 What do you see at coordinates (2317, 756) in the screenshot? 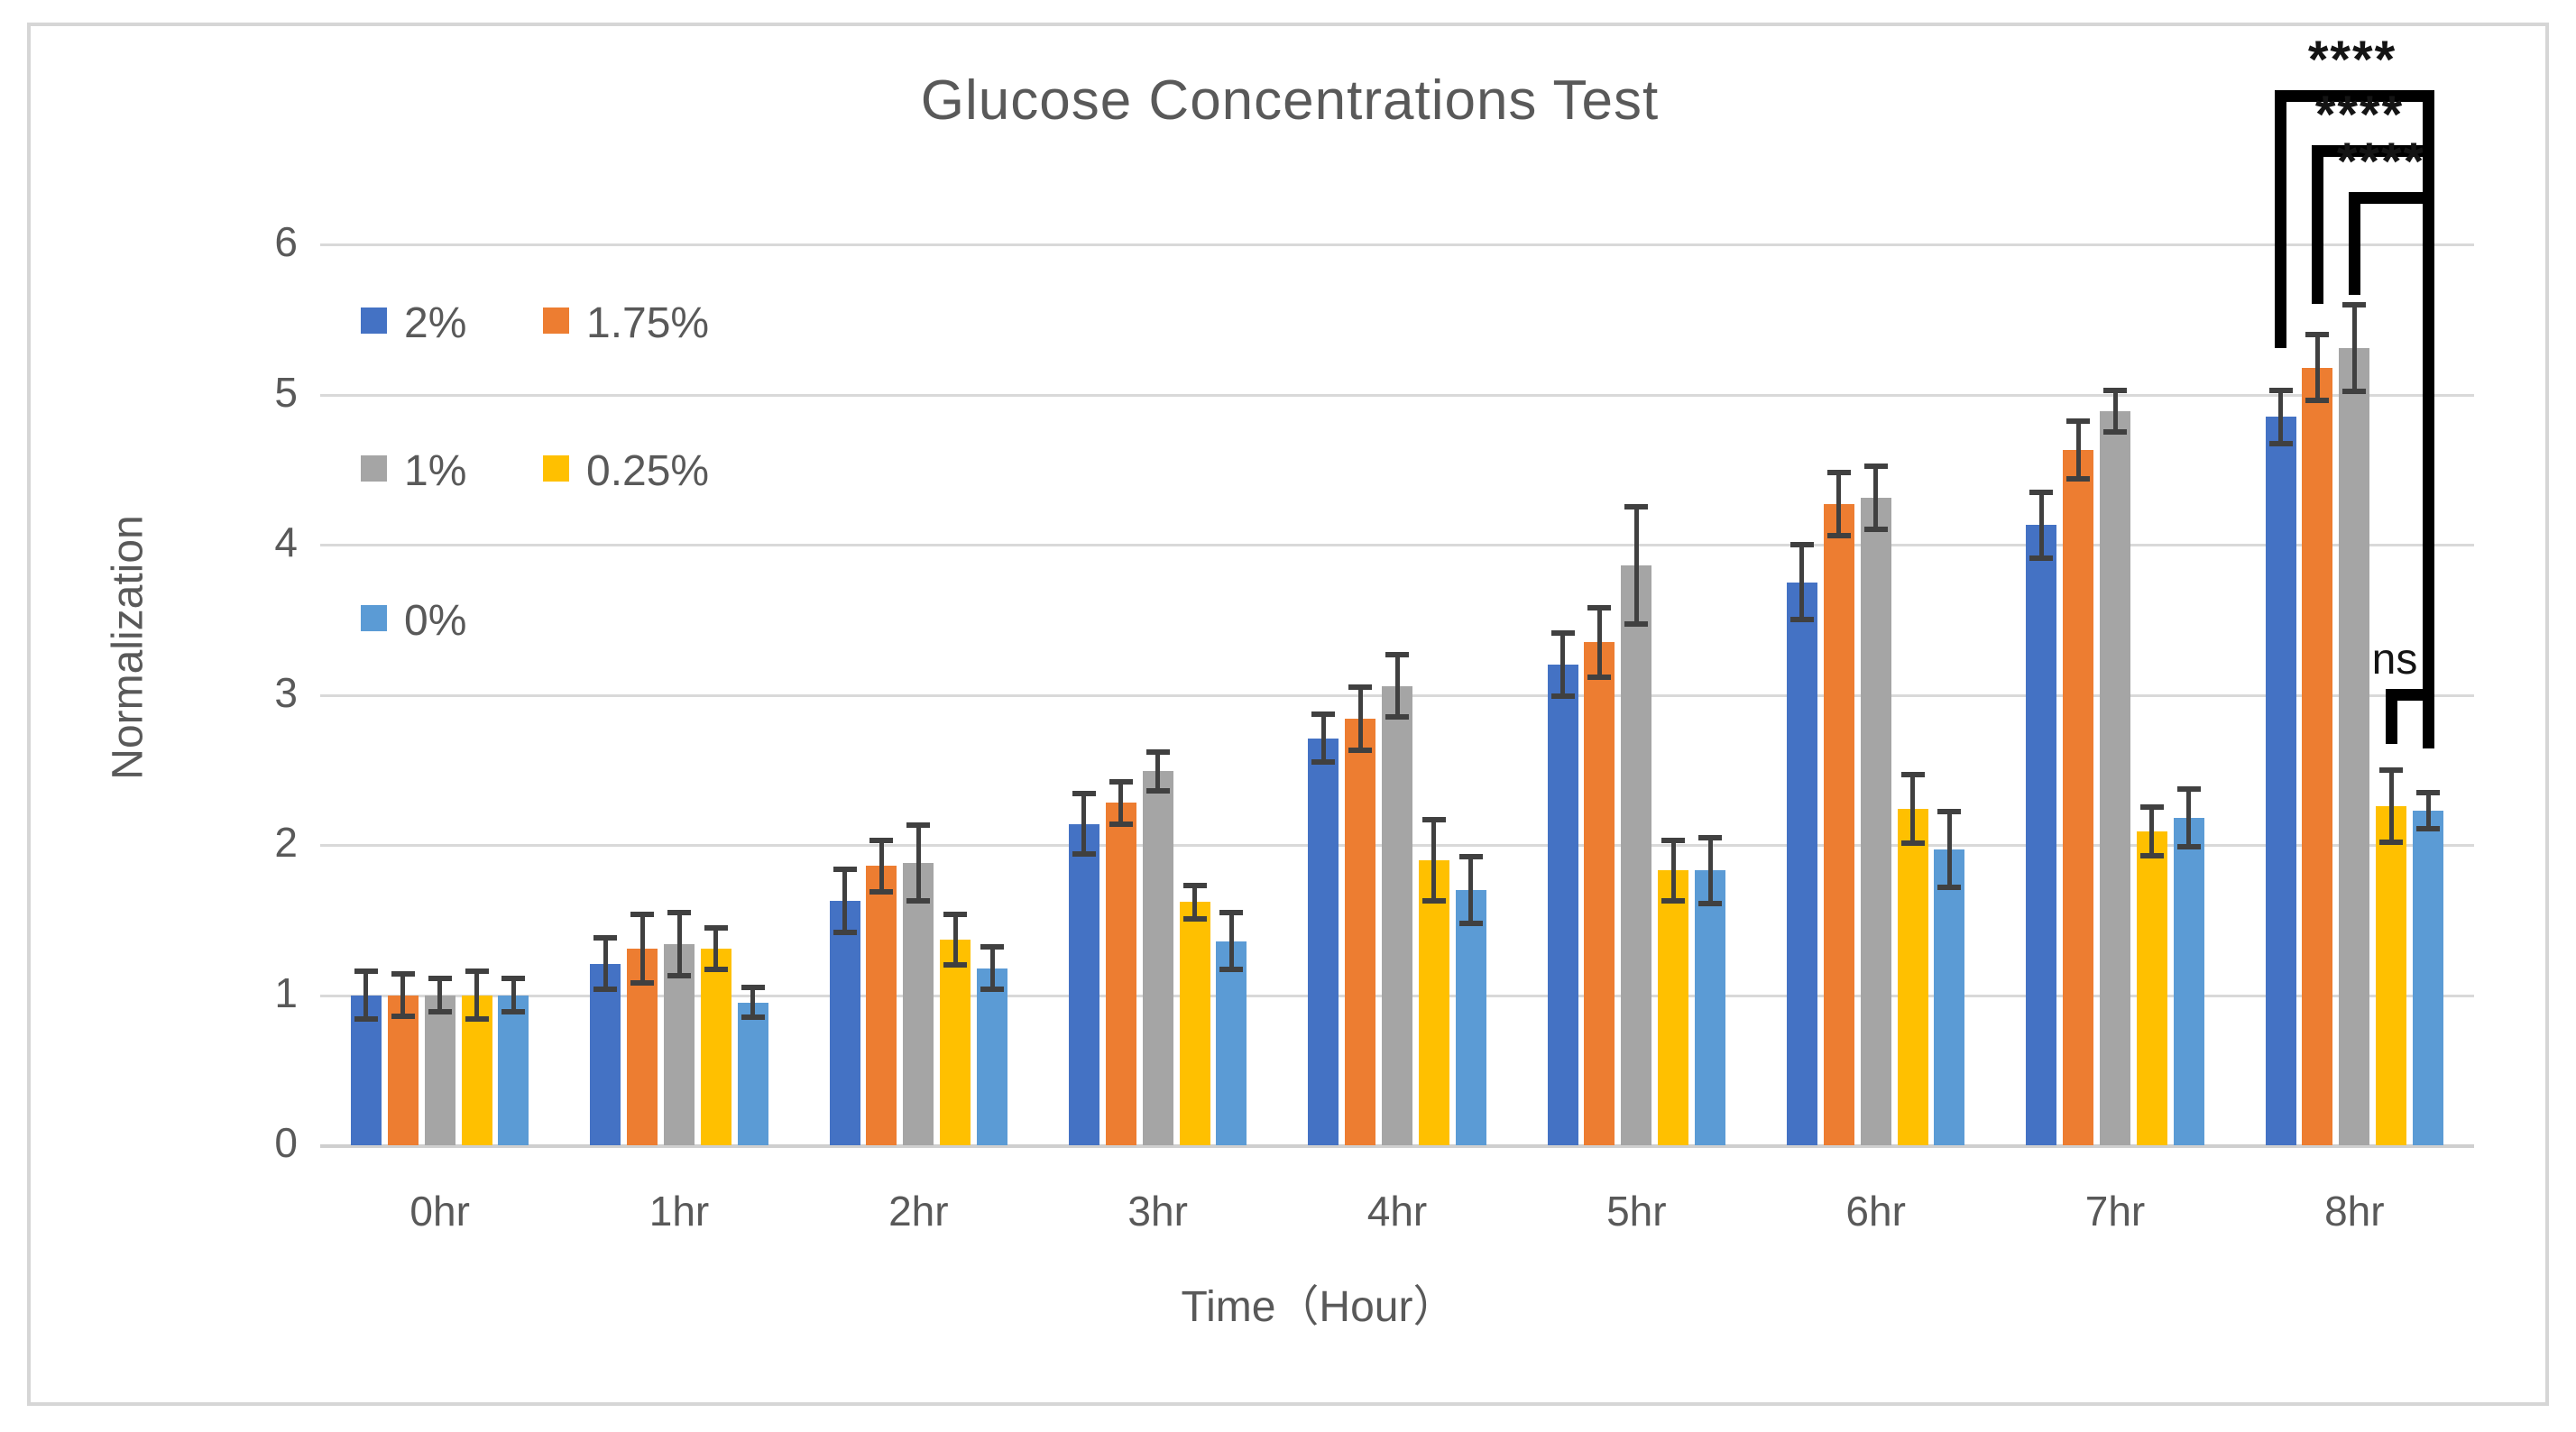
I see `bar-1.75%-8hr` at bounding box center [2317, 756].